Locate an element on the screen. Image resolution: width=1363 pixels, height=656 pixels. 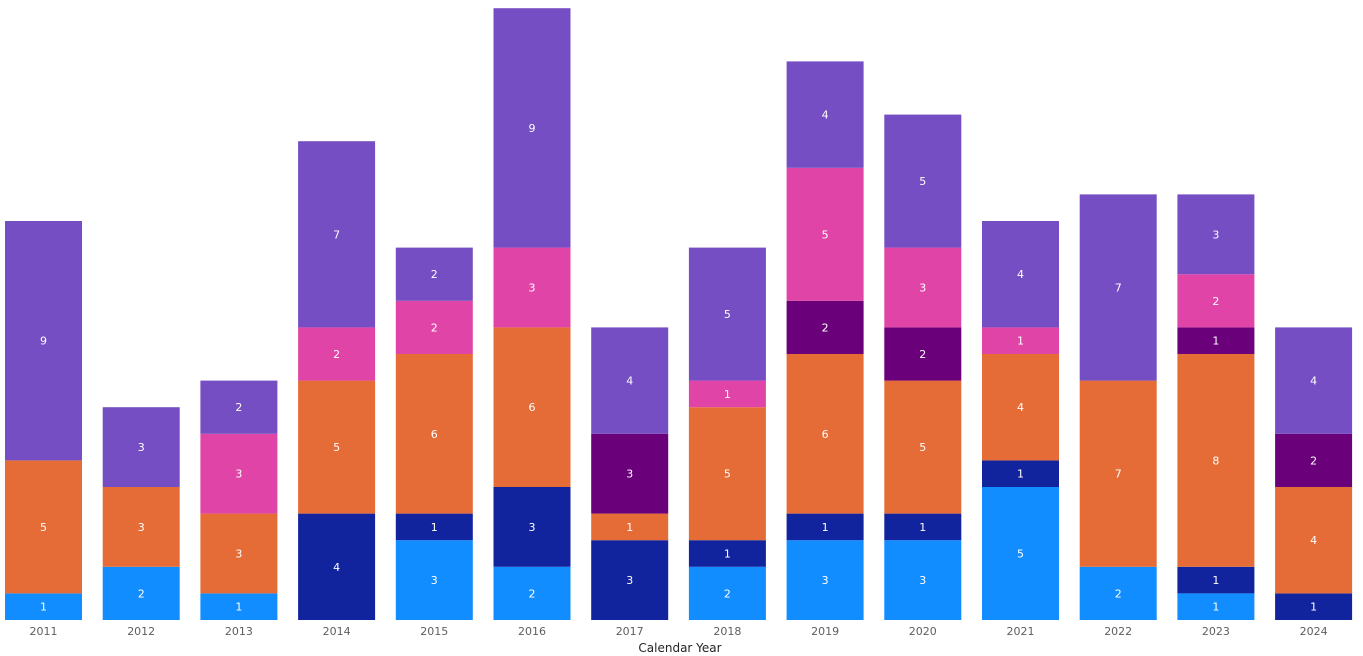
bar-segment-2019-s0 is located at coordinates (825, 580).